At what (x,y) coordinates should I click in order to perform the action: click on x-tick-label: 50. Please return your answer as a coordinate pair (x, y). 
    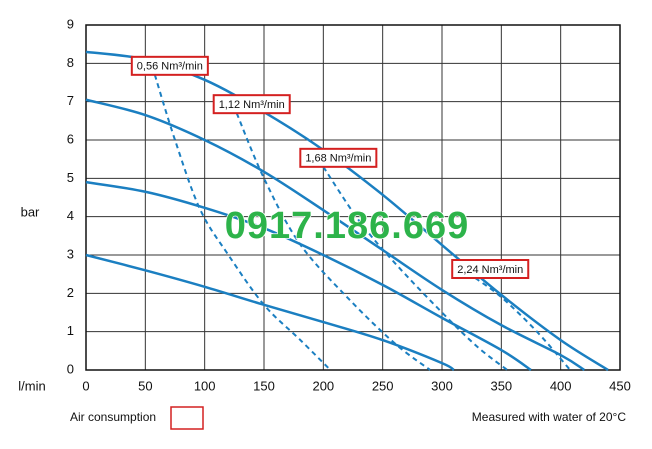
    Looking at the image, I should click on (145, 385).